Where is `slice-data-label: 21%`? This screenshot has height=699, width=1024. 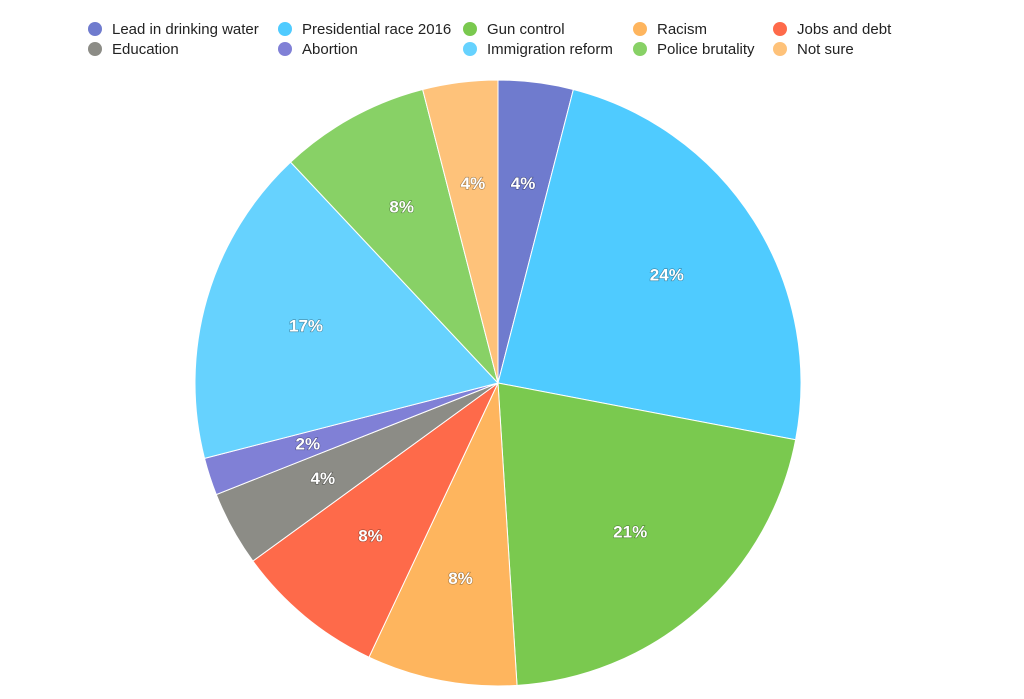
slice-data-label: 21% is located at coordinates (630, 531).